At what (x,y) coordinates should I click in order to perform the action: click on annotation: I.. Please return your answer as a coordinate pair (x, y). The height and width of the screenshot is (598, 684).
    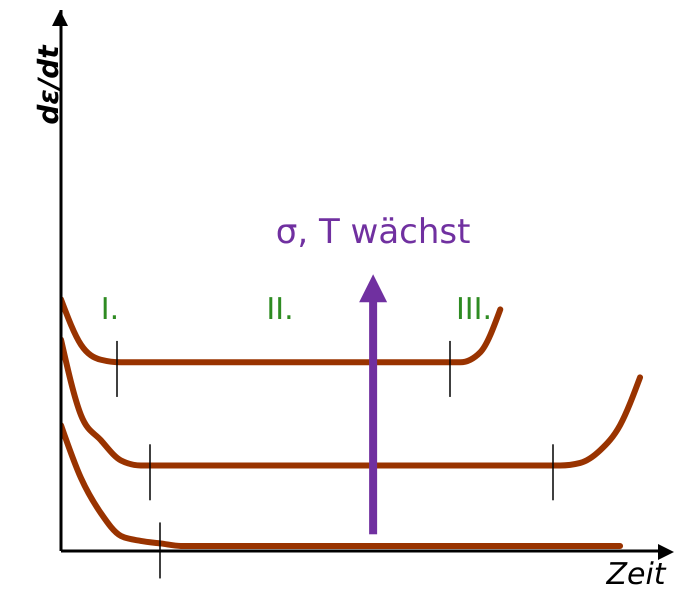
    Looking at the image, I should click on (110, 309).